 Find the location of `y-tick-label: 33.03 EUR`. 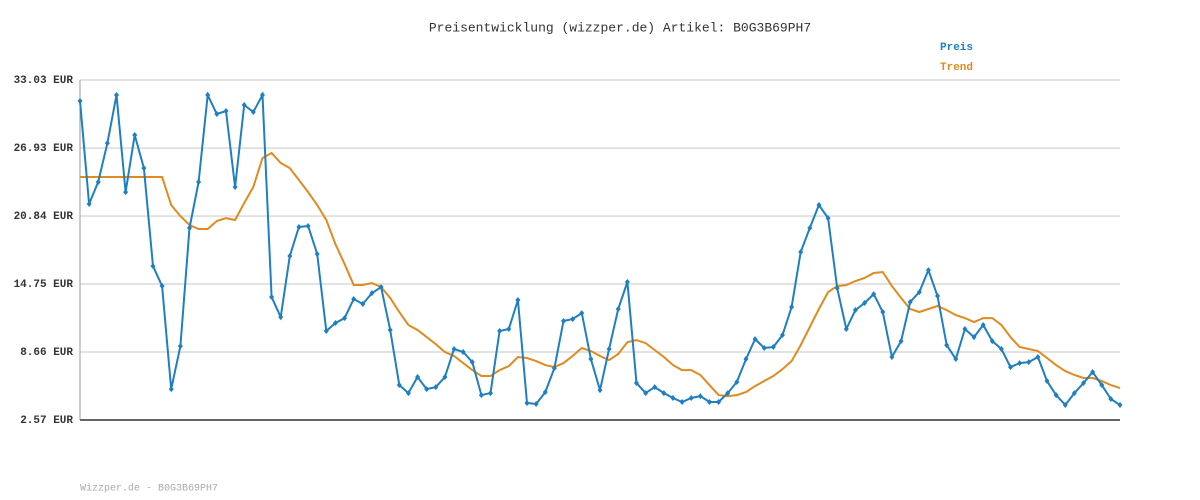

y-tick-label: 33.03 EUR is located at coordinates (44, 81).